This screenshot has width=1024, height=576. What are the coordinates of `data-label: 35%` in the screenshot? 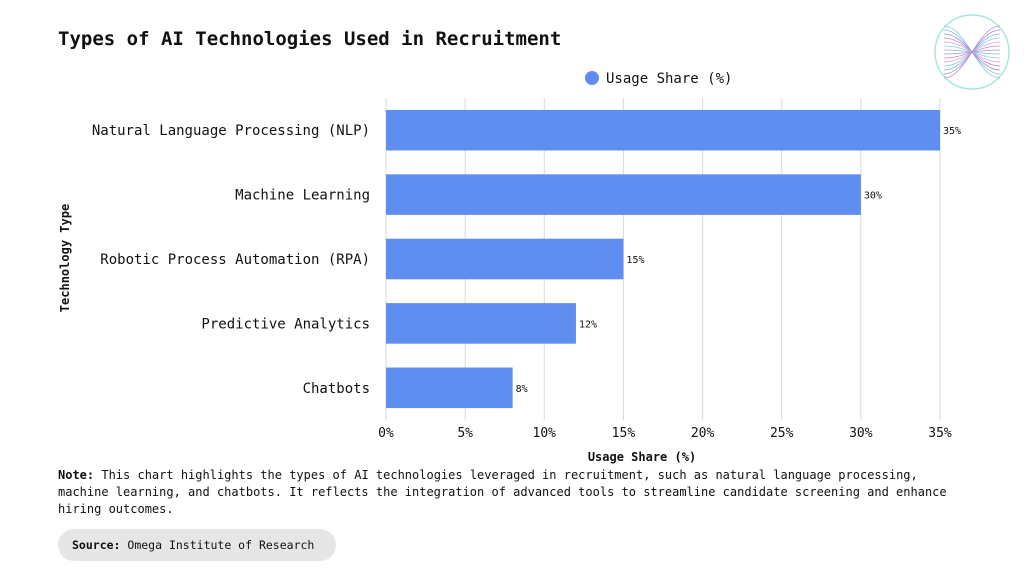 It's located at (952, 131).